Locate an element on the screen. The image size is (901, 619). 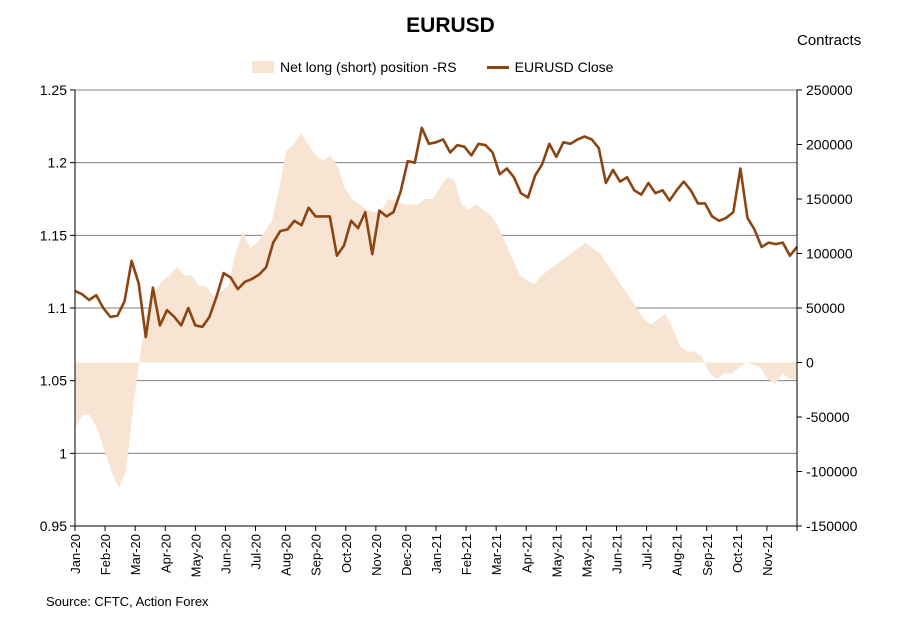
x-tick-label: Apr-21 is located at coordinates (526, 553).